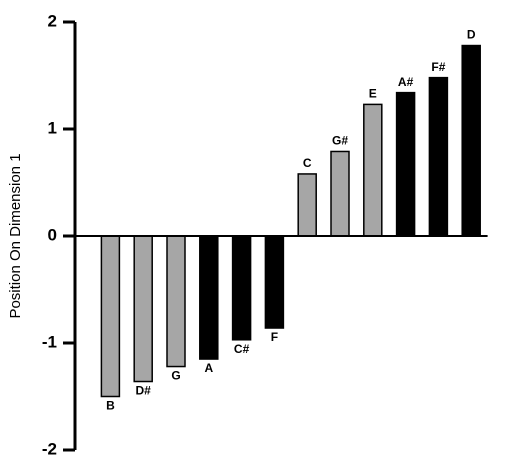 This screenshot has height=466, width=515. I want to click on category-label: G, so click(175, 376).